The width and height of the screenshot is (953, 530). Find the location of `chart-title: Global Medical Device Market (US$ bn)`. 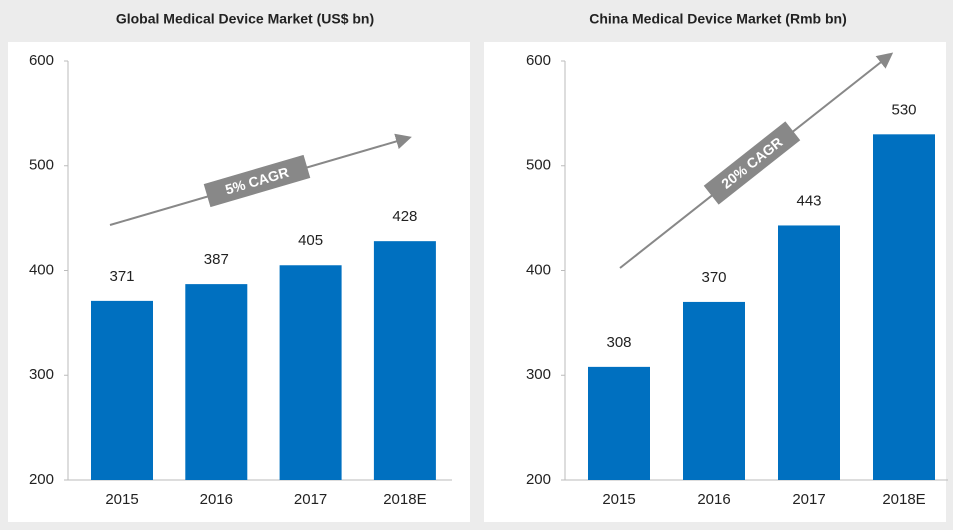

chart-title: Global Medical Device Market (US$ bn) is located at coordinates (245, 19).